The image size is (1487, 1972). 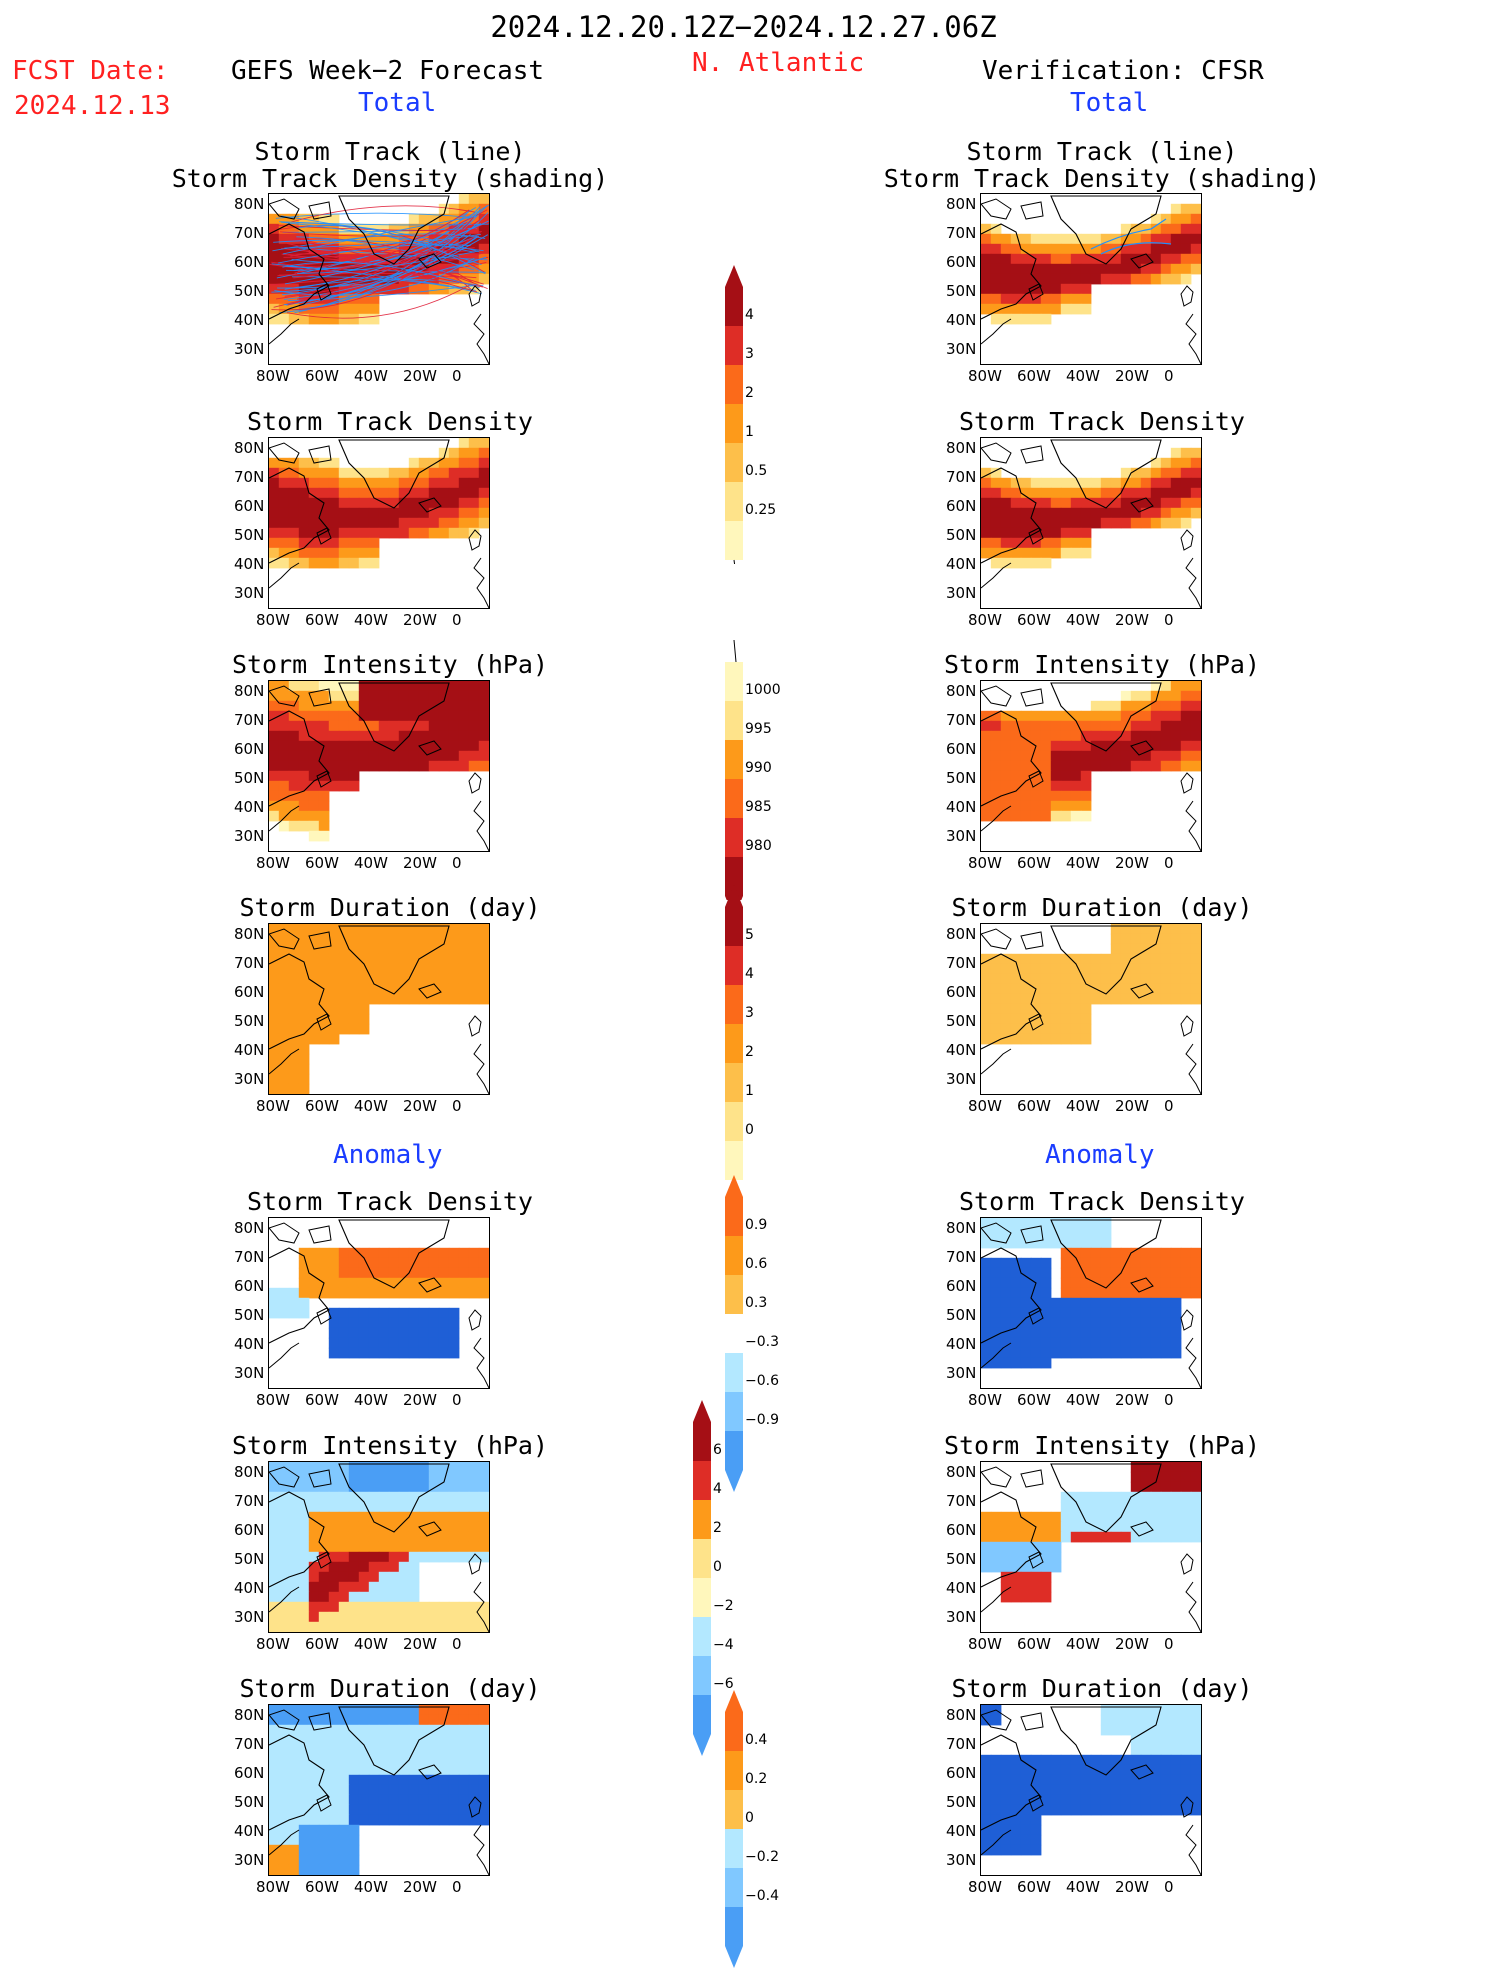 What do you see at coordinates (1091, 766) in the screenshot?
I see `map-panel-intensity-verification` at bounding box center [1091, 766].